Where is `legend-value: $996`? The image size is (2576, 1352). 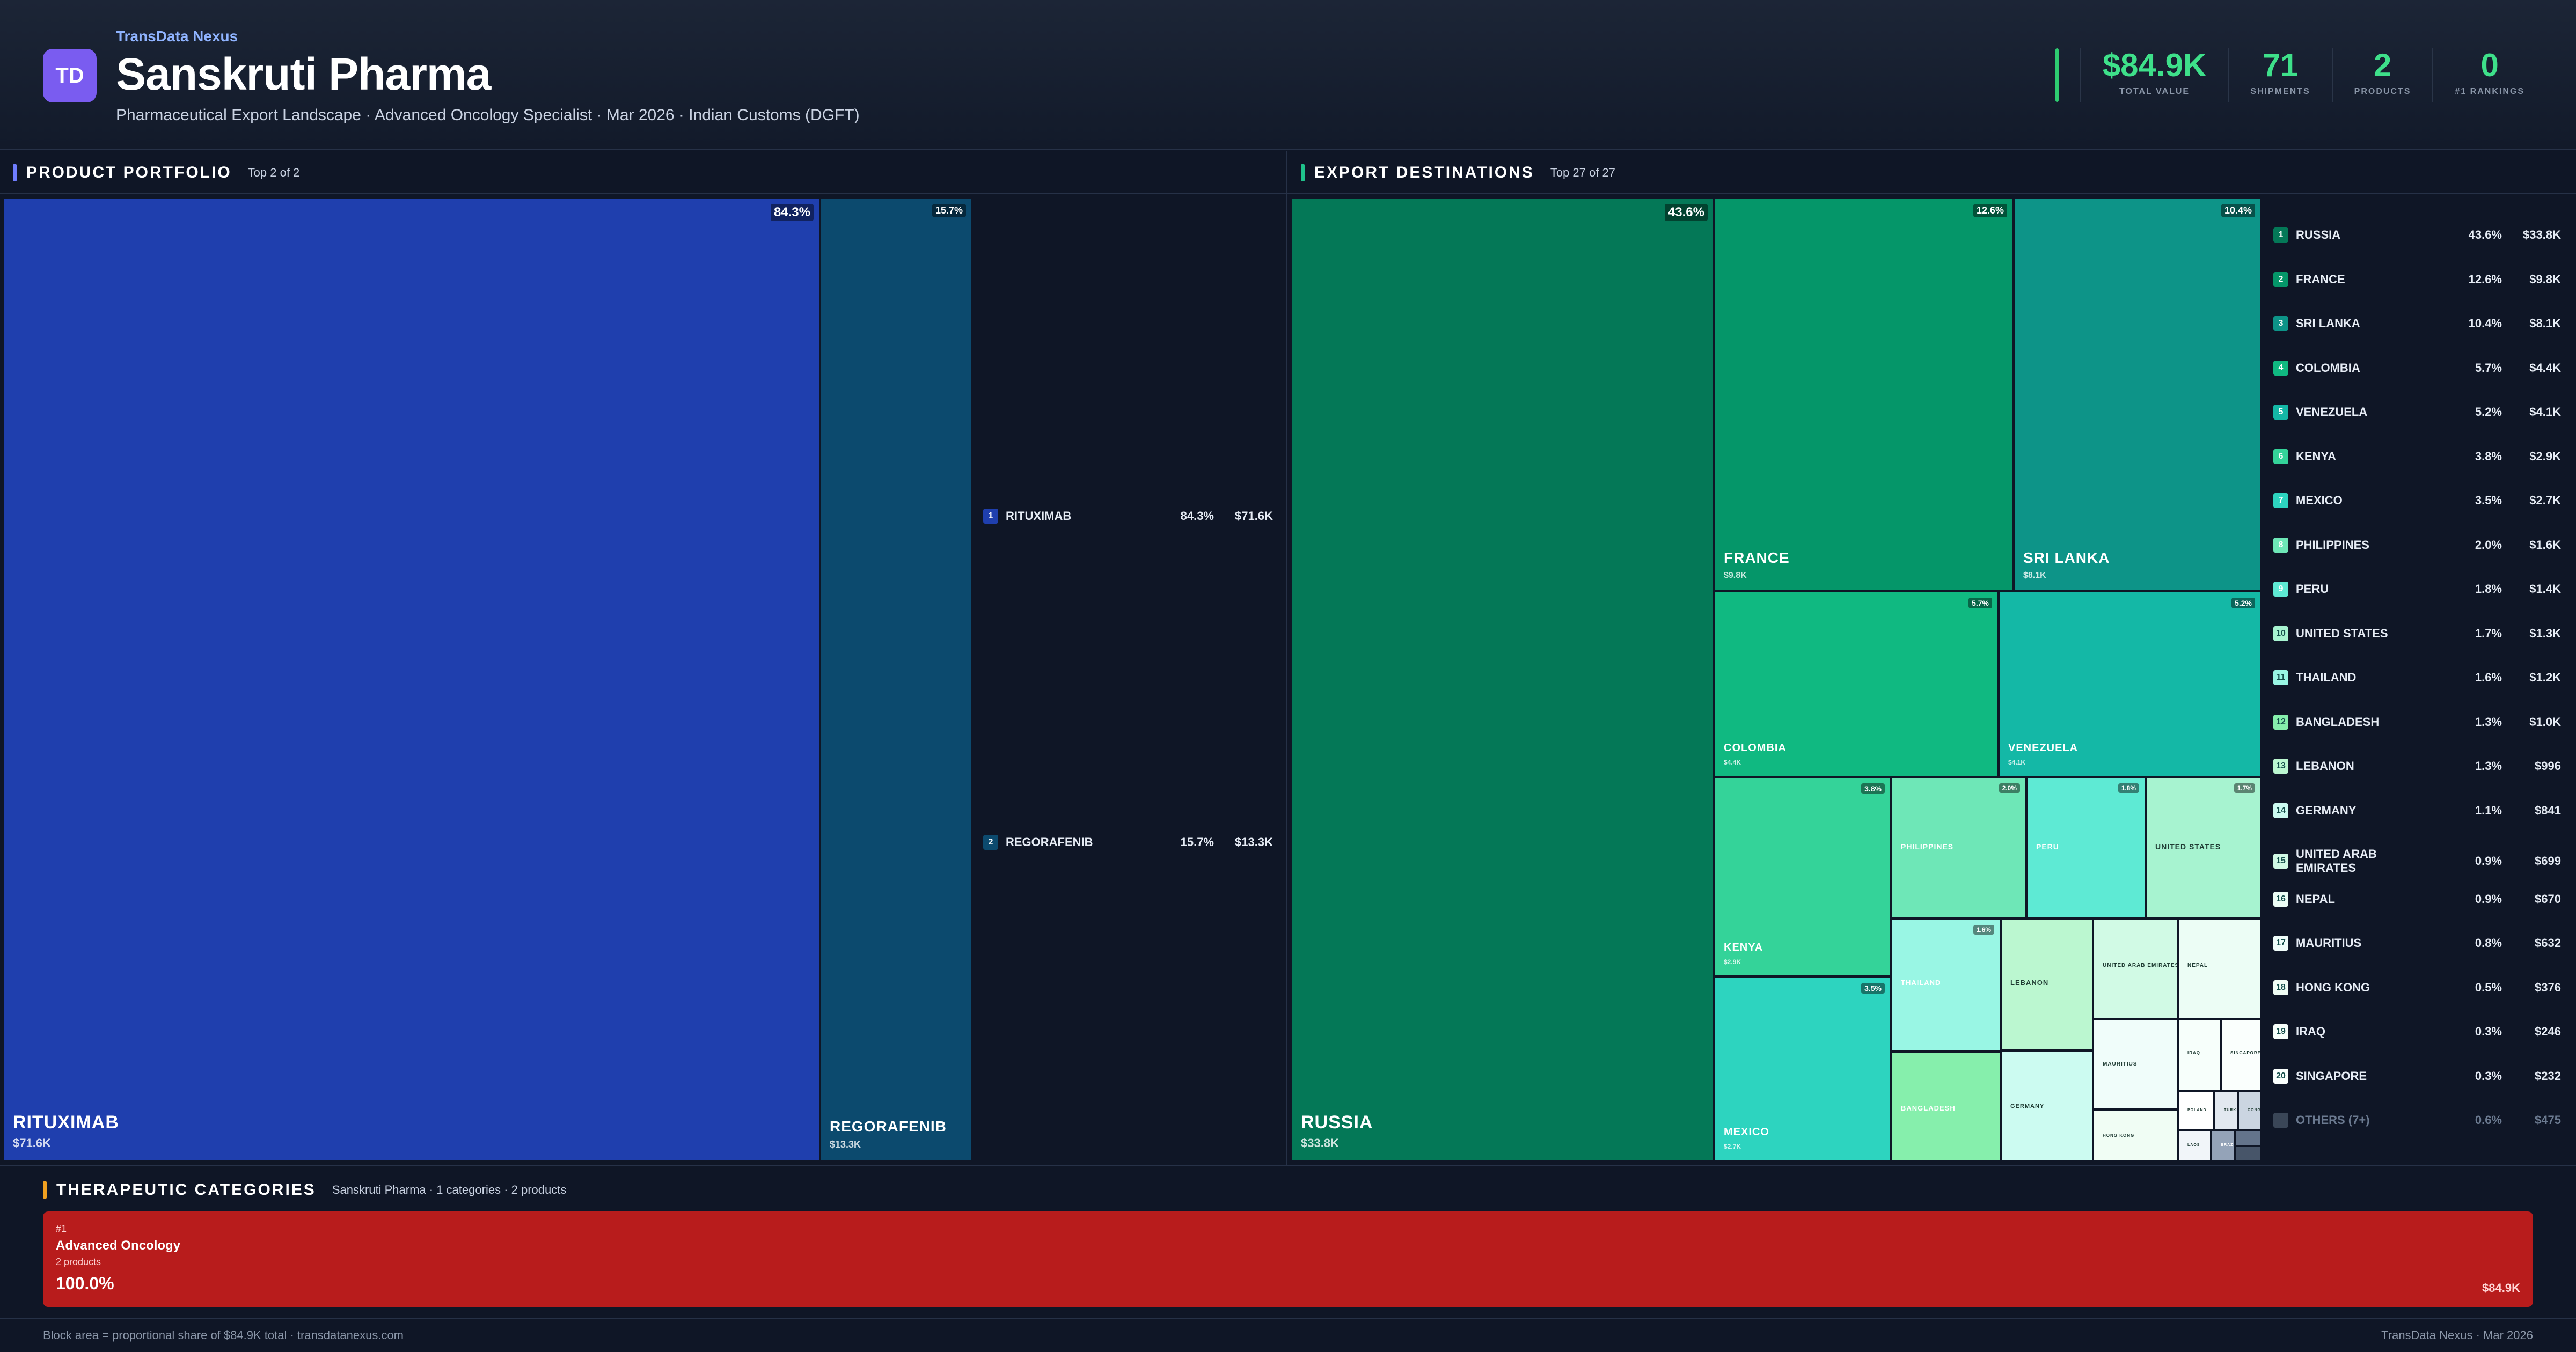
legend-value: $996 is located at coordinates (2548, 766).